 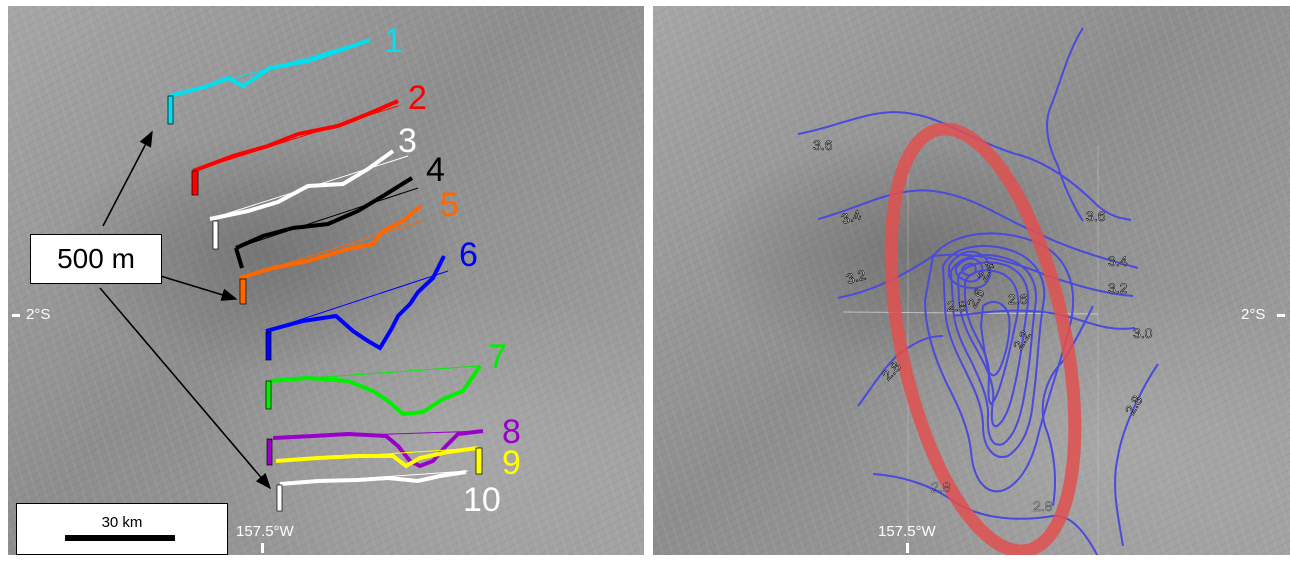 I want to click on vertical-scale-box: 500 m, so click(x=96, y=259).